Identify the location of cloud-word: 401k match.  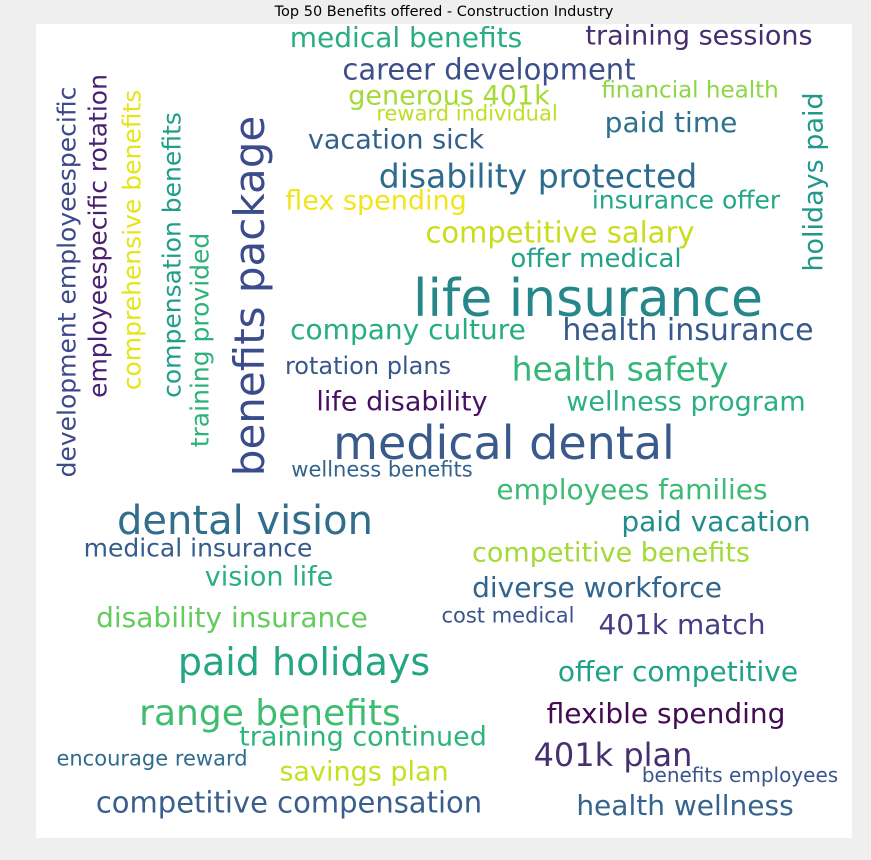
(682, 624).